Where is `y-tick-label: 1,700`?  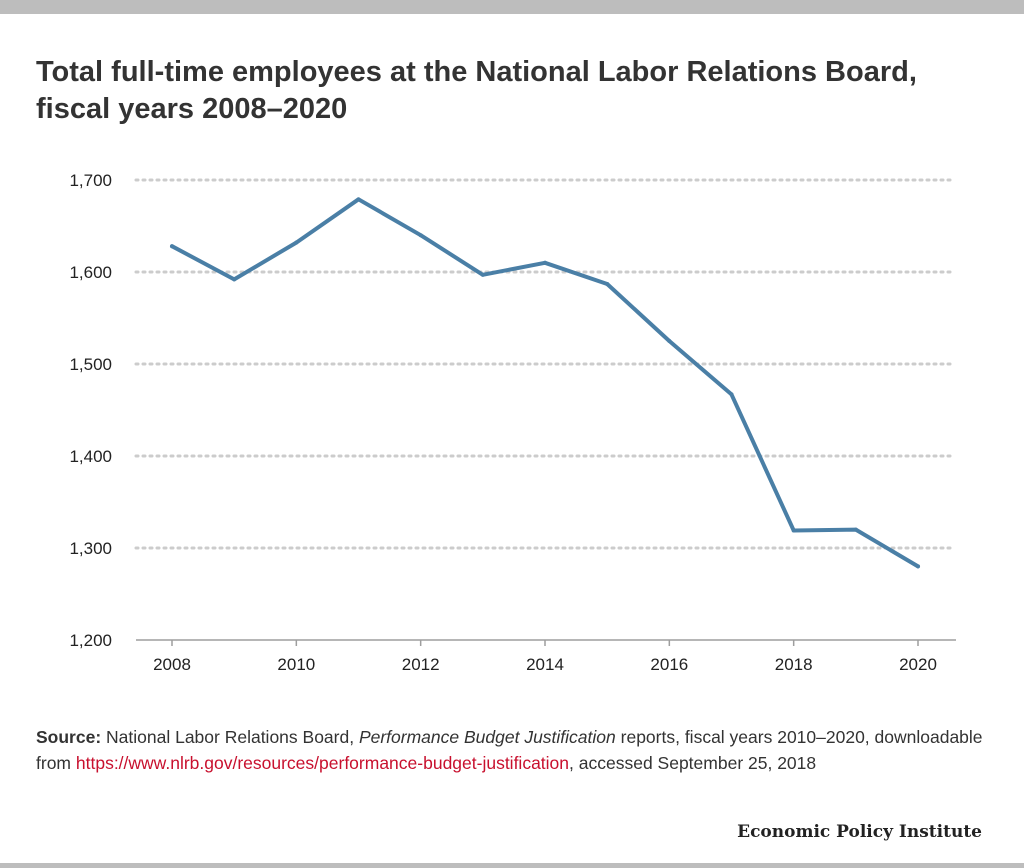 y-tick-label: 1,700 is located at coordinates (90, 180).